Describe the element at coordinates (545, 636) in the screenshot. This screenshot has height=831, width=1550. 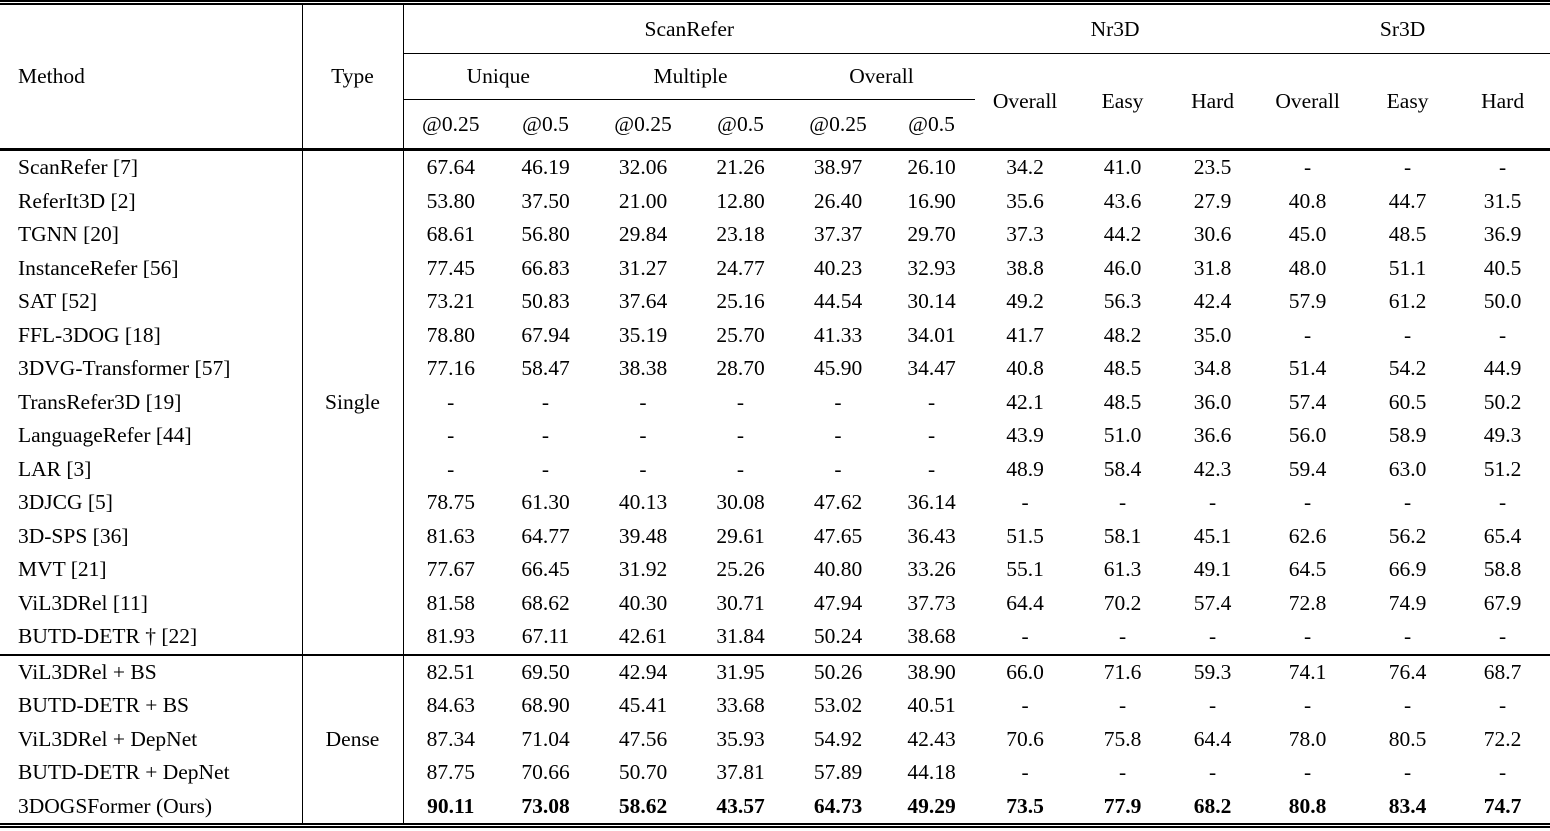
I see `value-cell: 67.11` at that location.